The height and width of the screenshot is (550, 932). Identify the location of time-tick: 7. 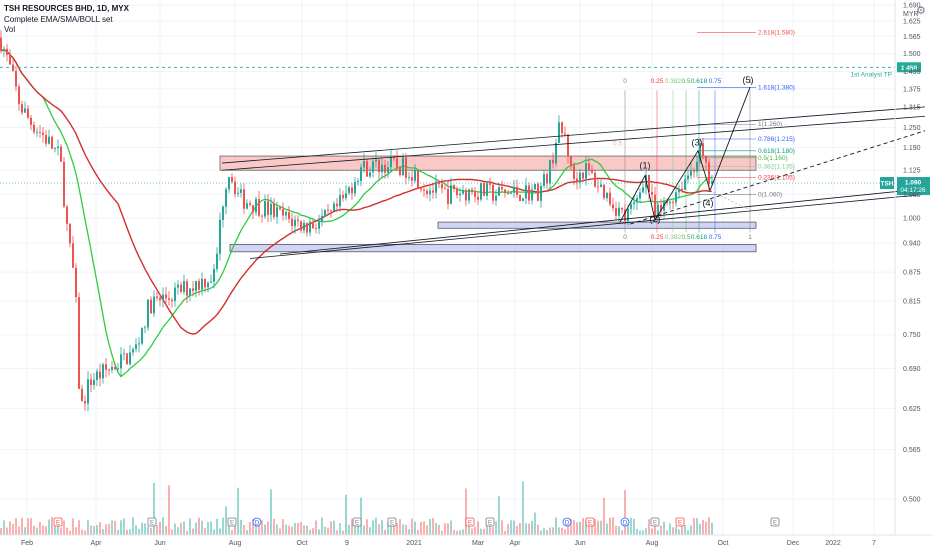
(874, 543).